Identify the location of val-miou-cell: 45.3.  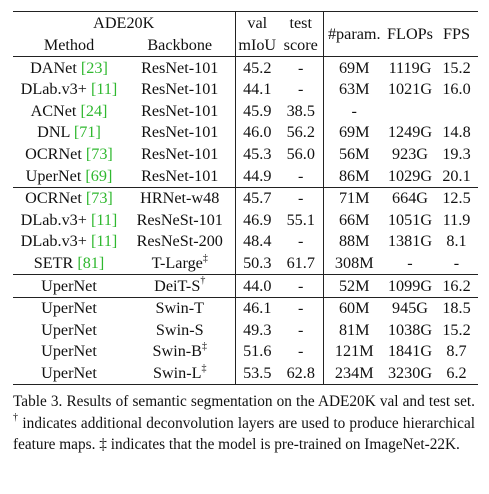
(256, 154).